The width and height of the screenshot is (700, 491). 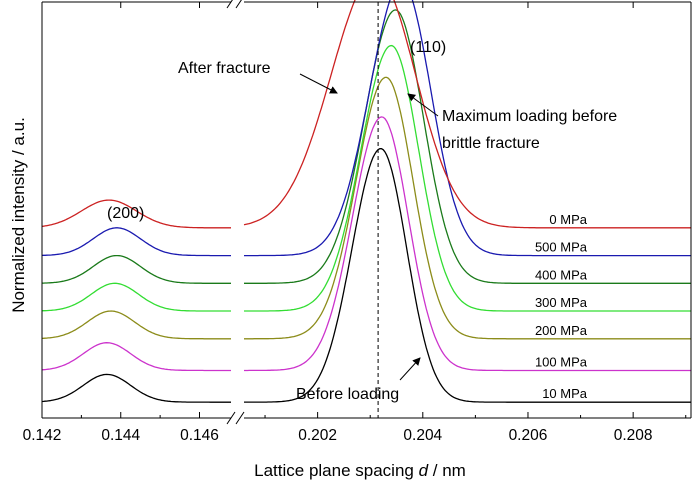 What do you see at coordinates (318, 83) in the screenshot?
I see `after-fracture-arrow` at bounding box center [318, 83].